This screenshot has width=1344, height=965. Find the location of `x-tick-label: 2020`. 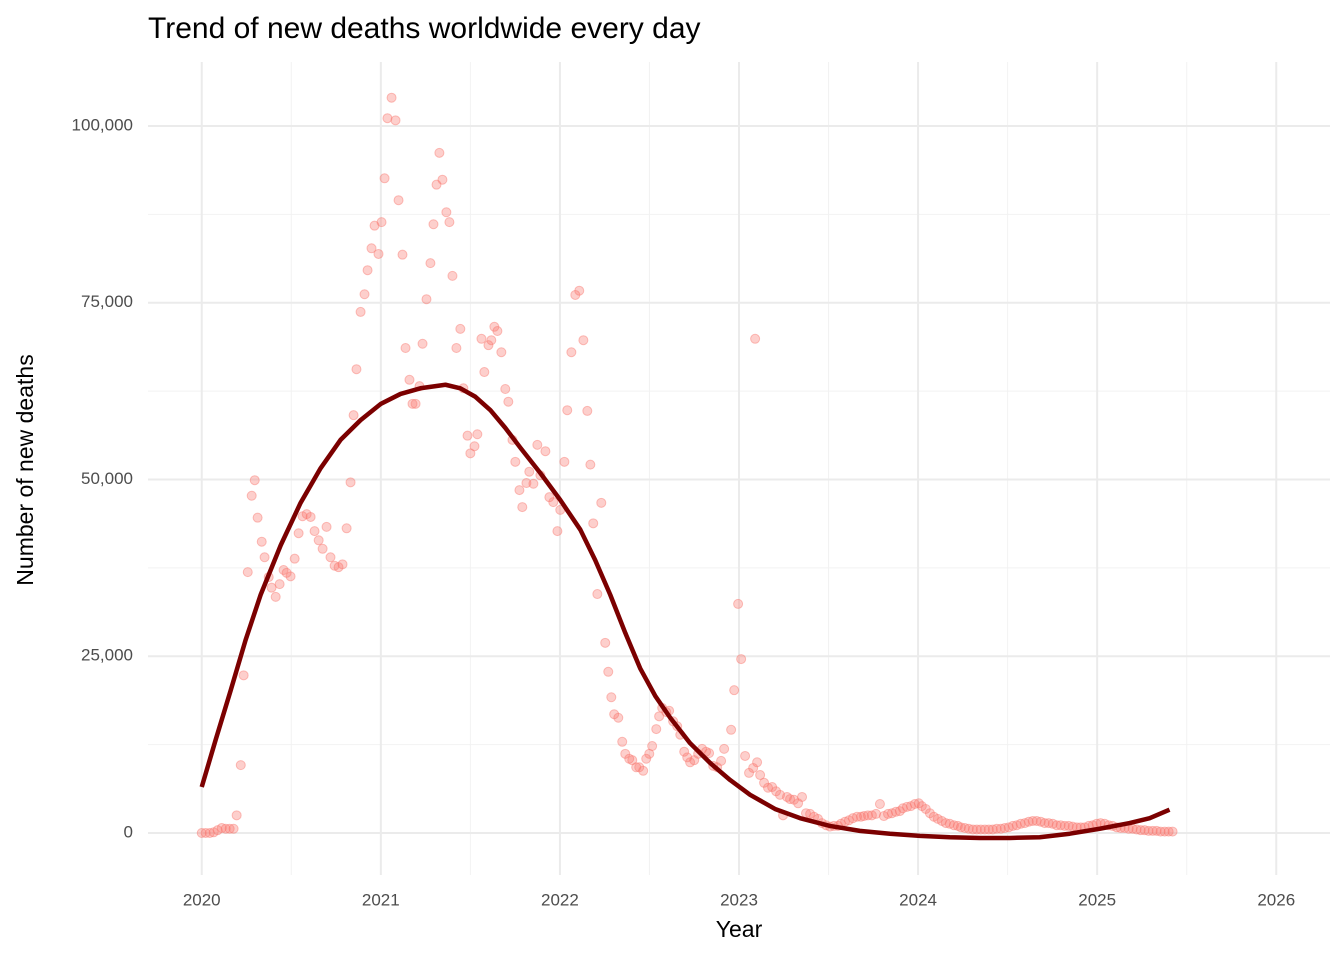

x-tick-label: 2020 is located at coordinates (202, 899).